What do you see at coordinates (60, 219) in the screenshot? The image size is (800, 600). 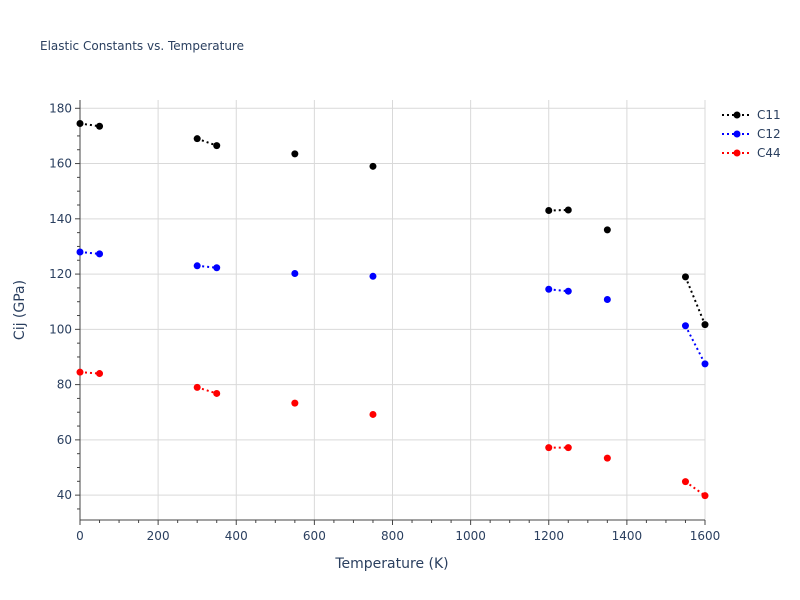 I see `y-tick-label: 140` at bounding box center [60, 219].